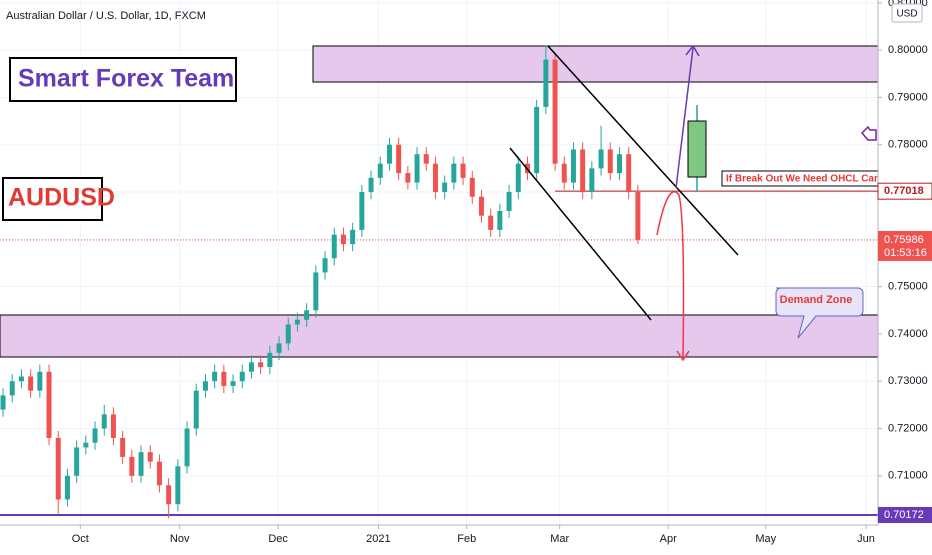 The width and height of the screenshot is (932, 555). I want to click on zone-label: Demand Zone, so click(816, 300).